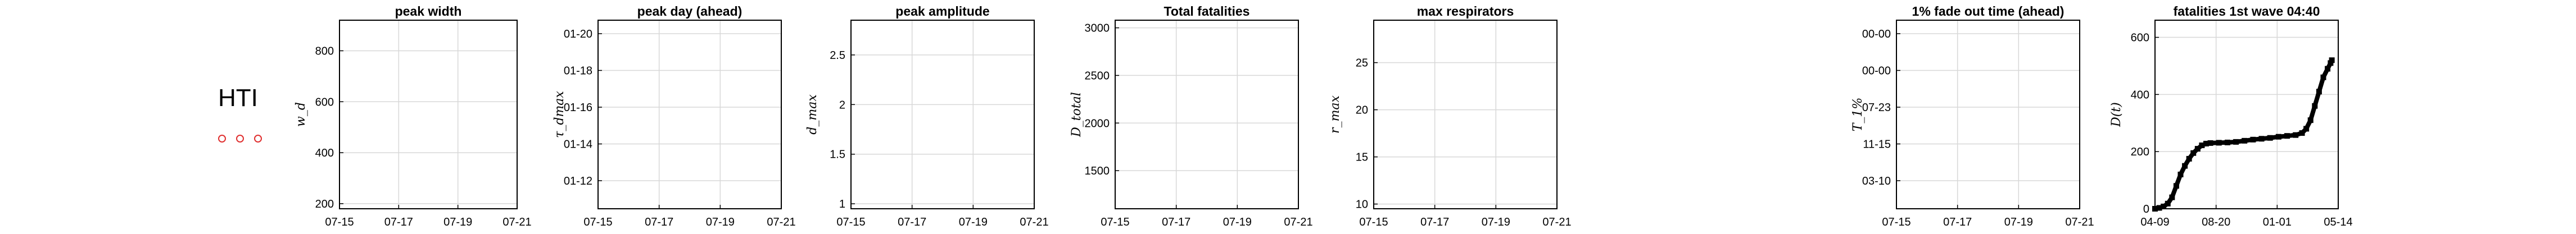 The image size is (2576, 234). What do you see at coordinates (578, 108) in the screenshot?
I see `y-tick-label: 01-16` at bounding box center [578, 108].